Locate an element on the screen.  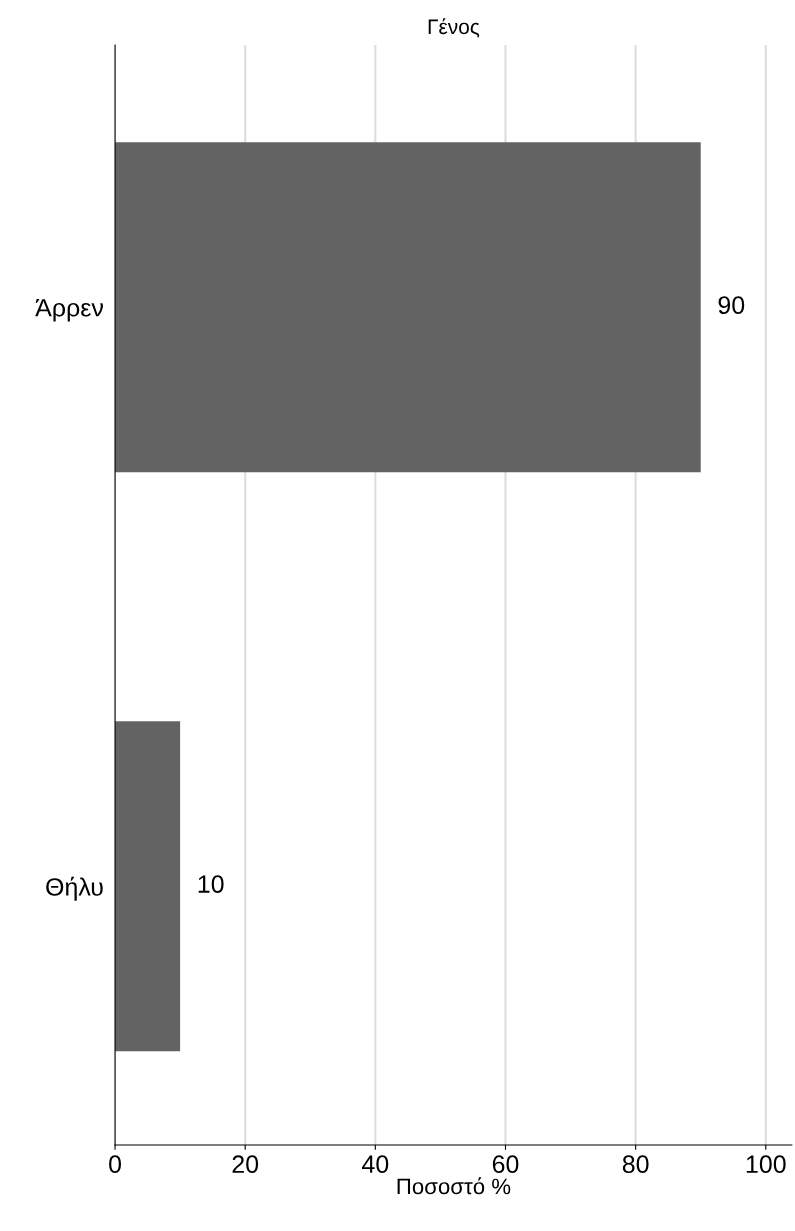
x-axis-title: Ποσοστό % is located at coordinates (454, 1186).